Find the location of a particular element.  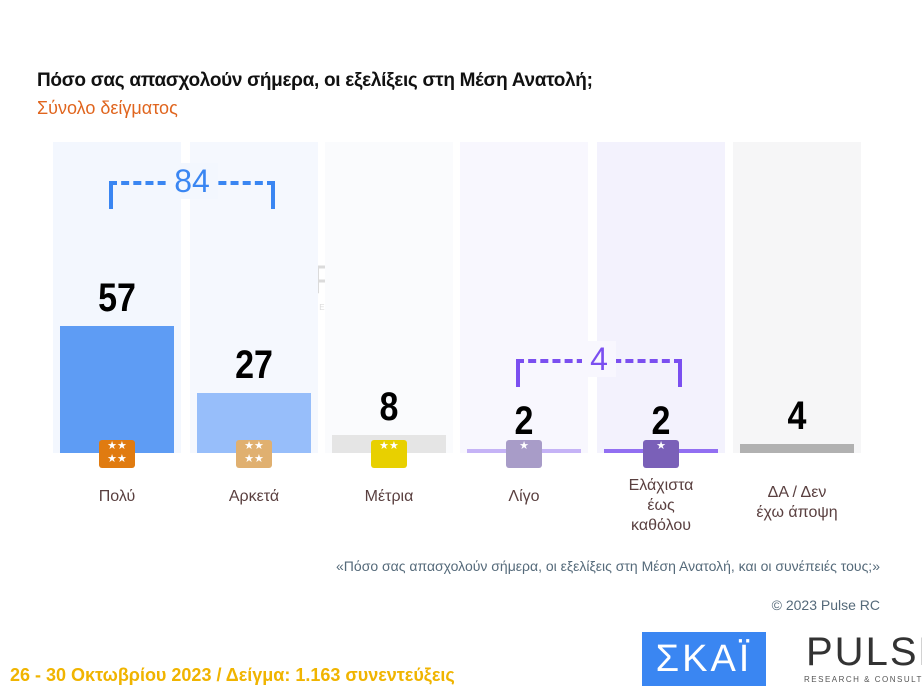

data-label: 4 is located at coordinates (797, 416).